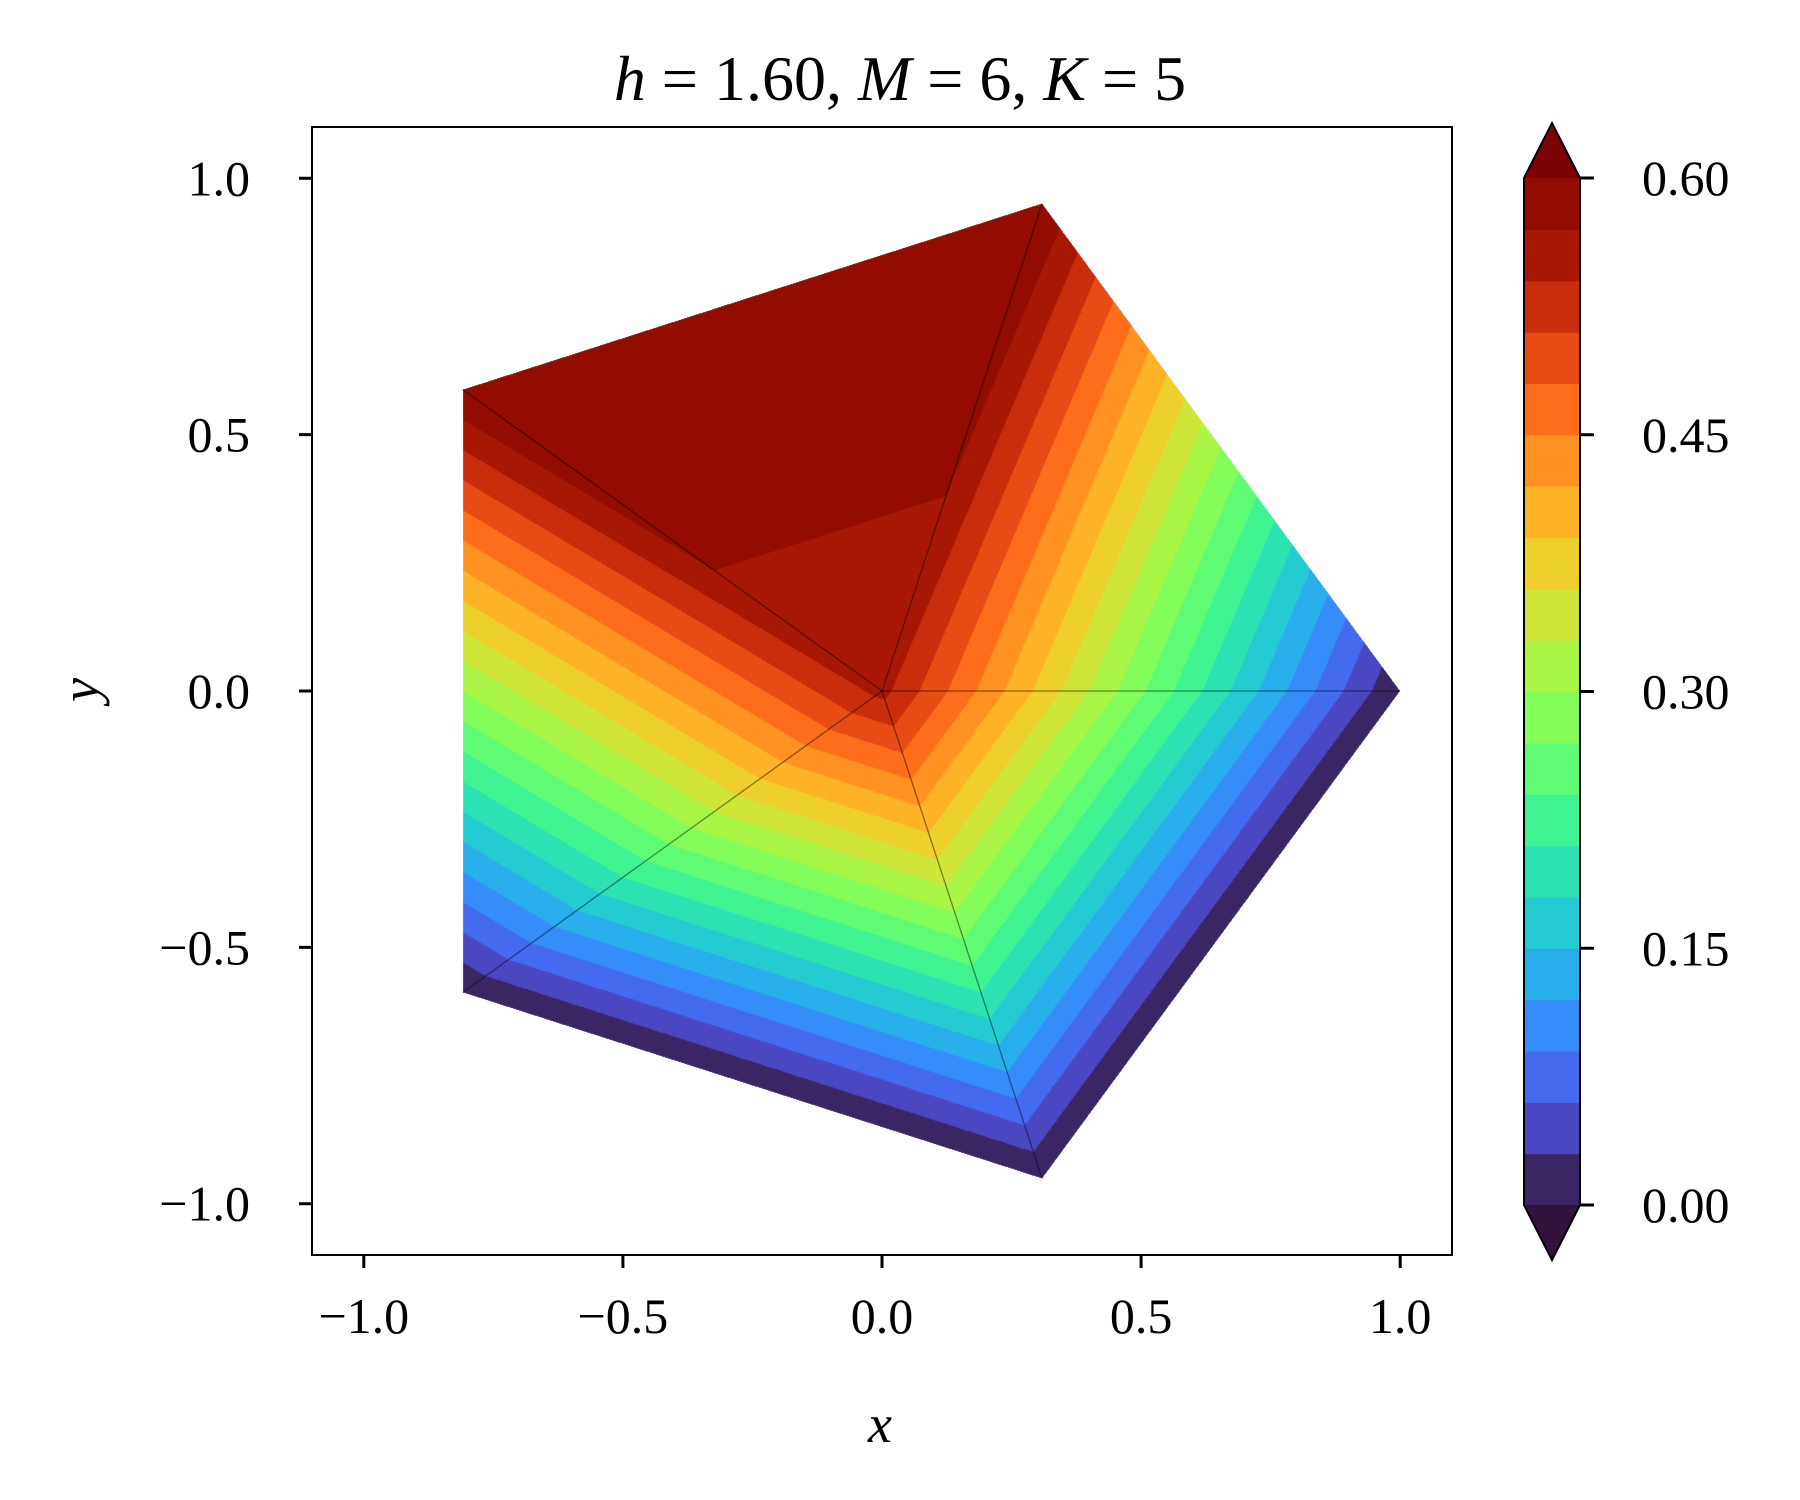  What do you see at coordinates (623, 1316) in the screenshot?
I see `x-tick-label: −0.5` at bounding box center [623, 1316].